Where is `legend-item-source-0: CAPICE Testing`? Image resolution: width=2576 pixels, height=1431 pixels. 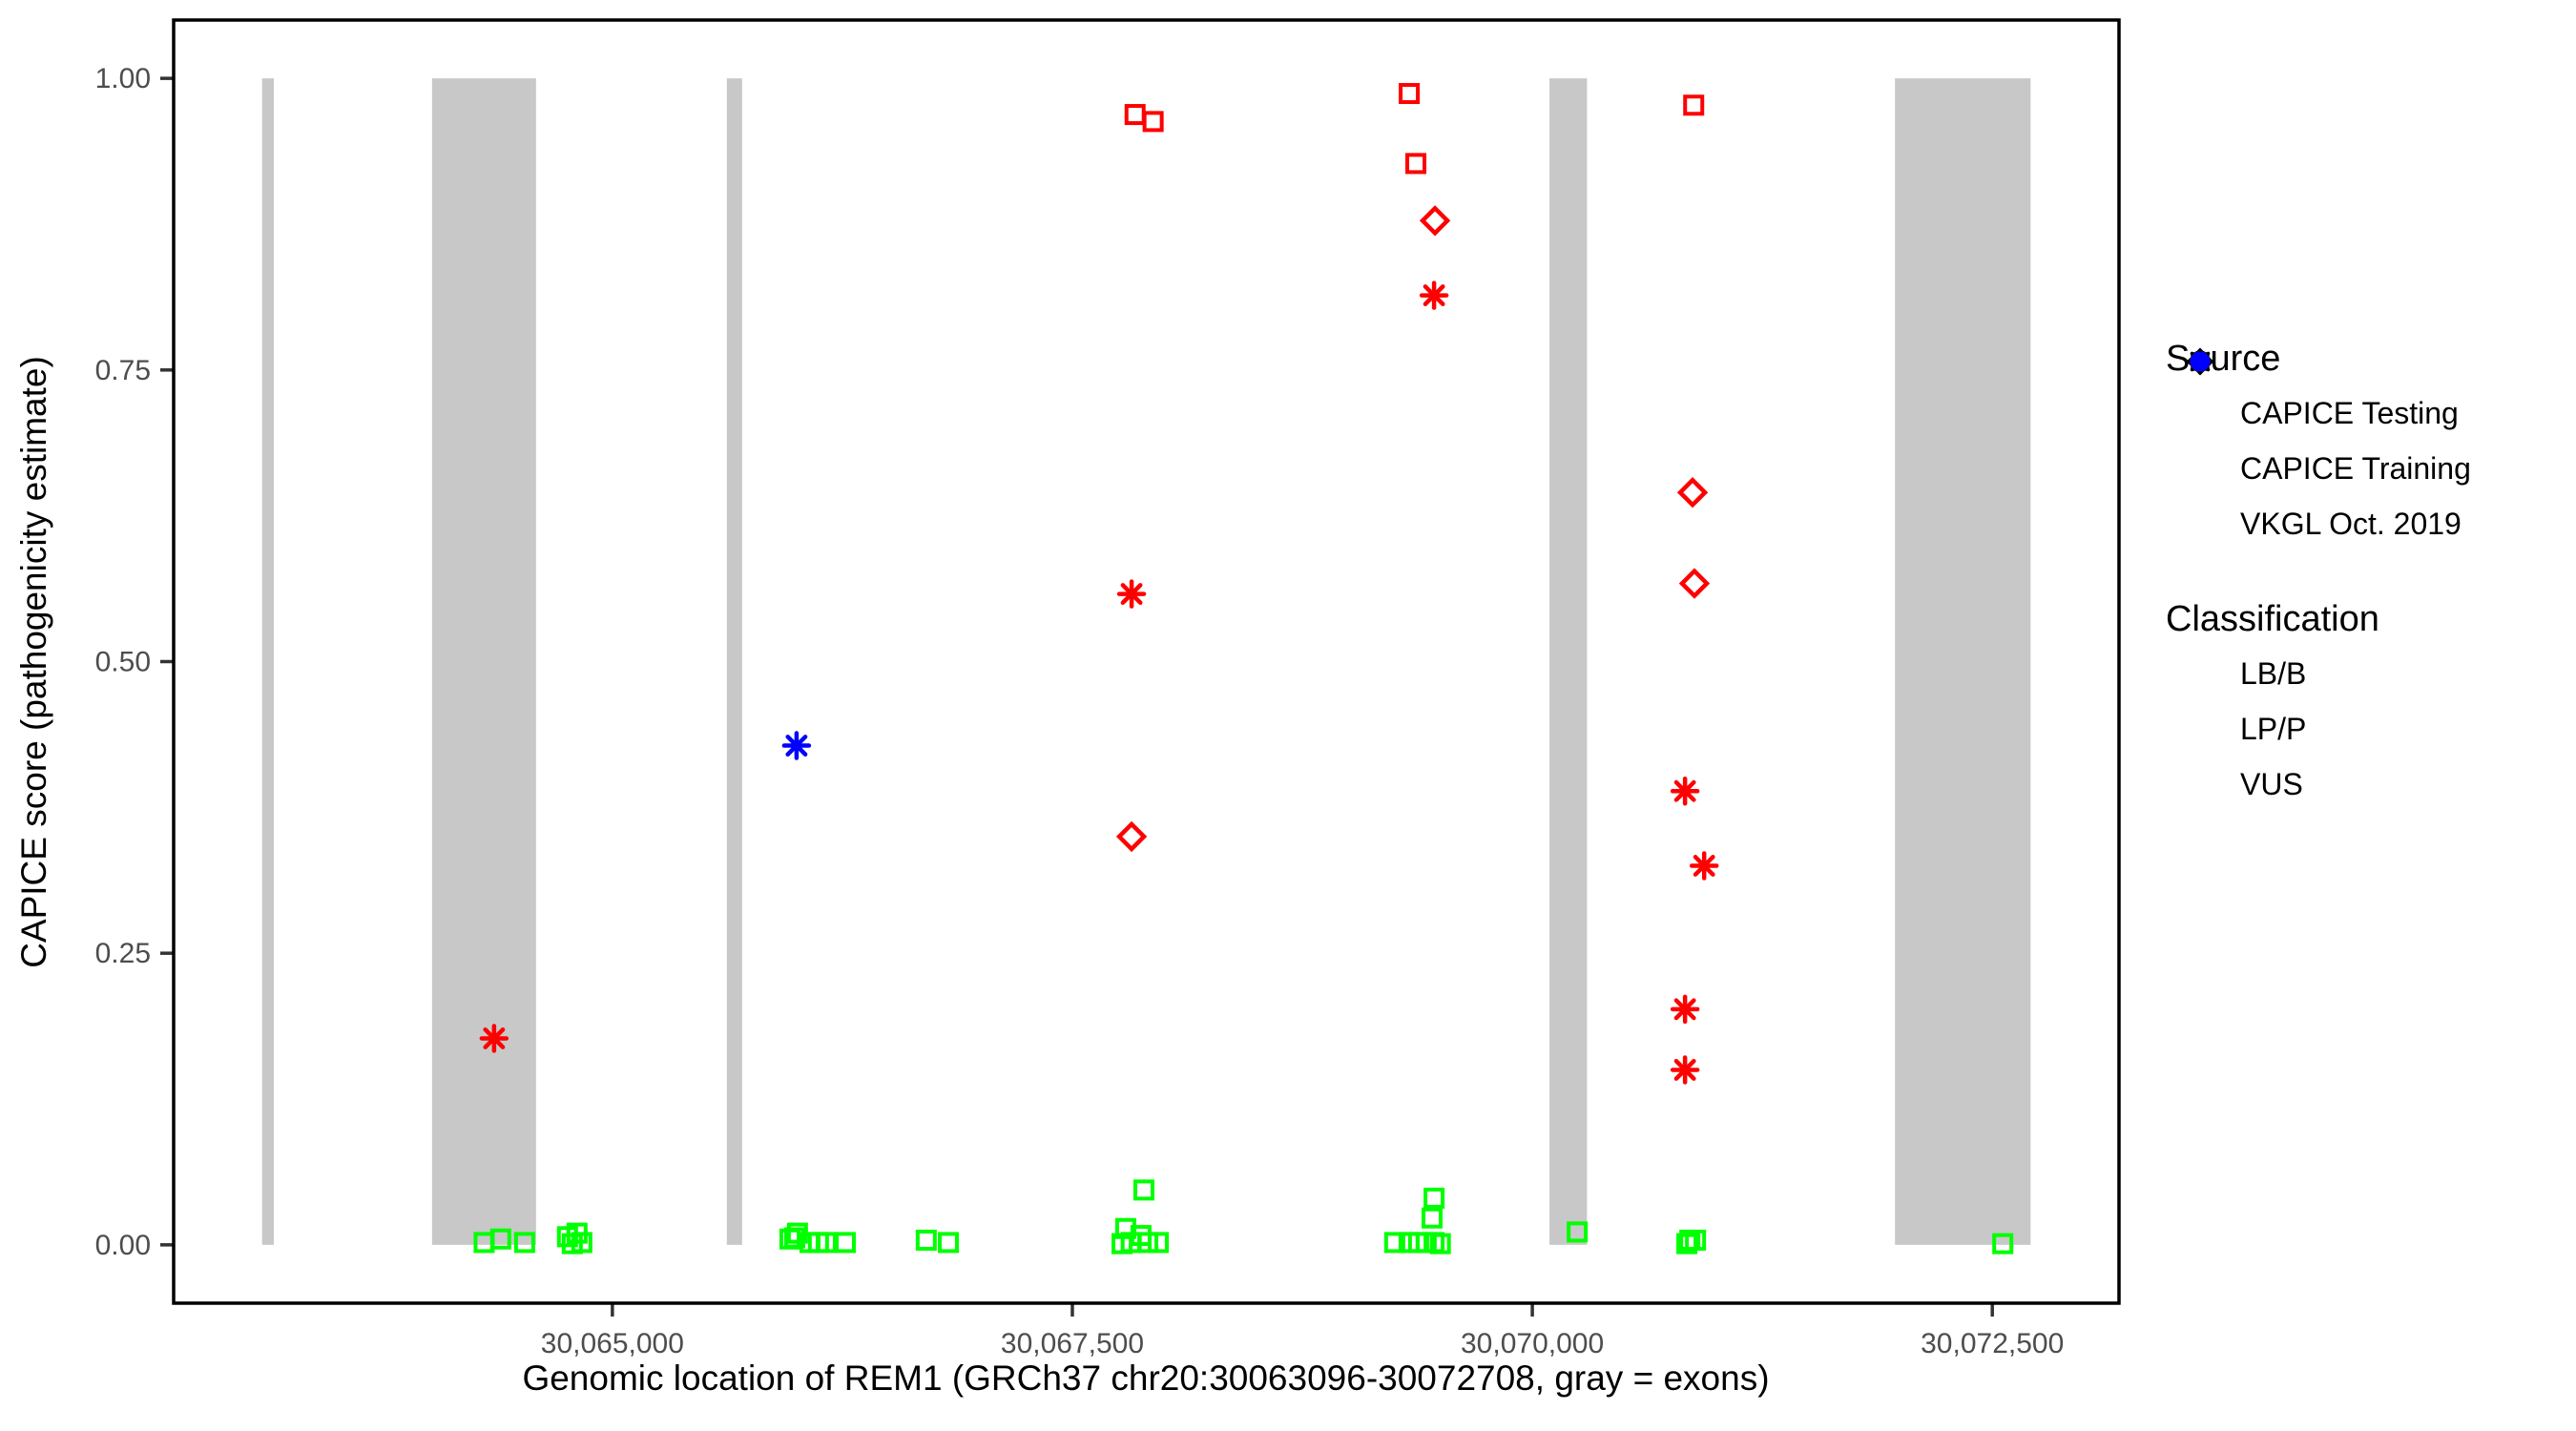
legend-item-source-0: CAPICE Testing is located at coordinates (2366, 394).